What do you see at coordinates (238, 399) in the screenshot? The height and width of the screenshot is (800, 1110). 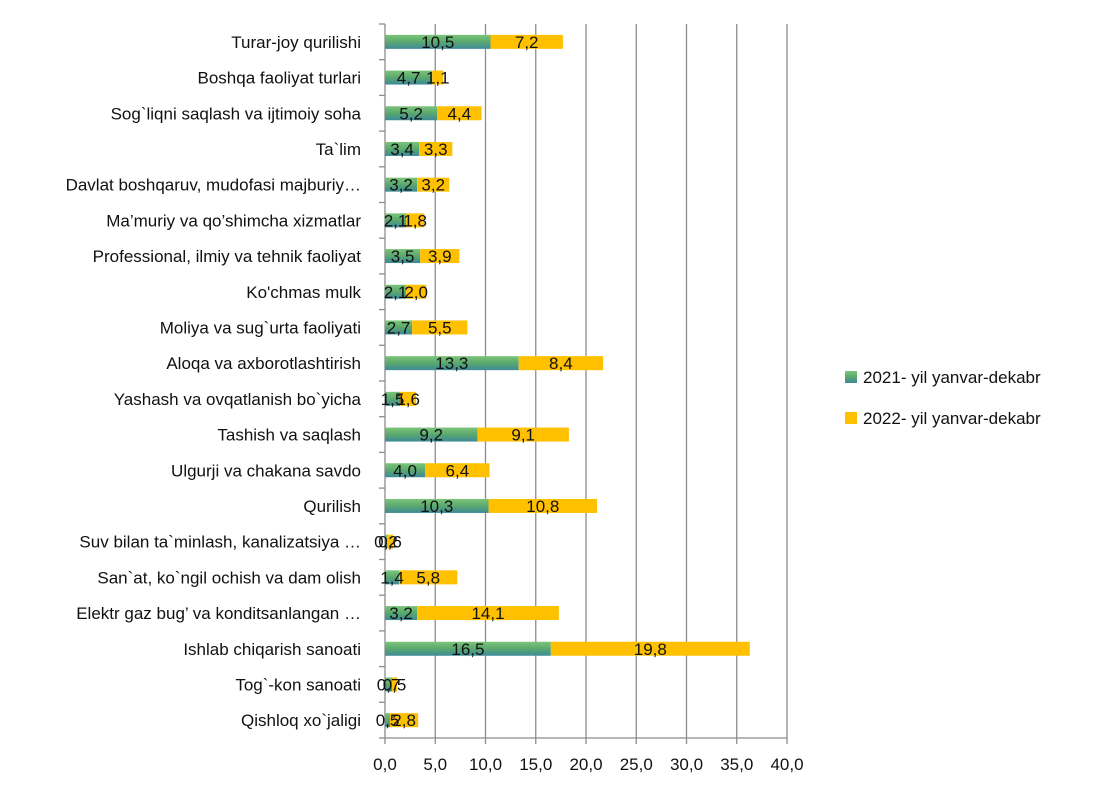 I see `category-label: Yashash va ovqatlanish bo`yicha` at bounding box center [238, 399].